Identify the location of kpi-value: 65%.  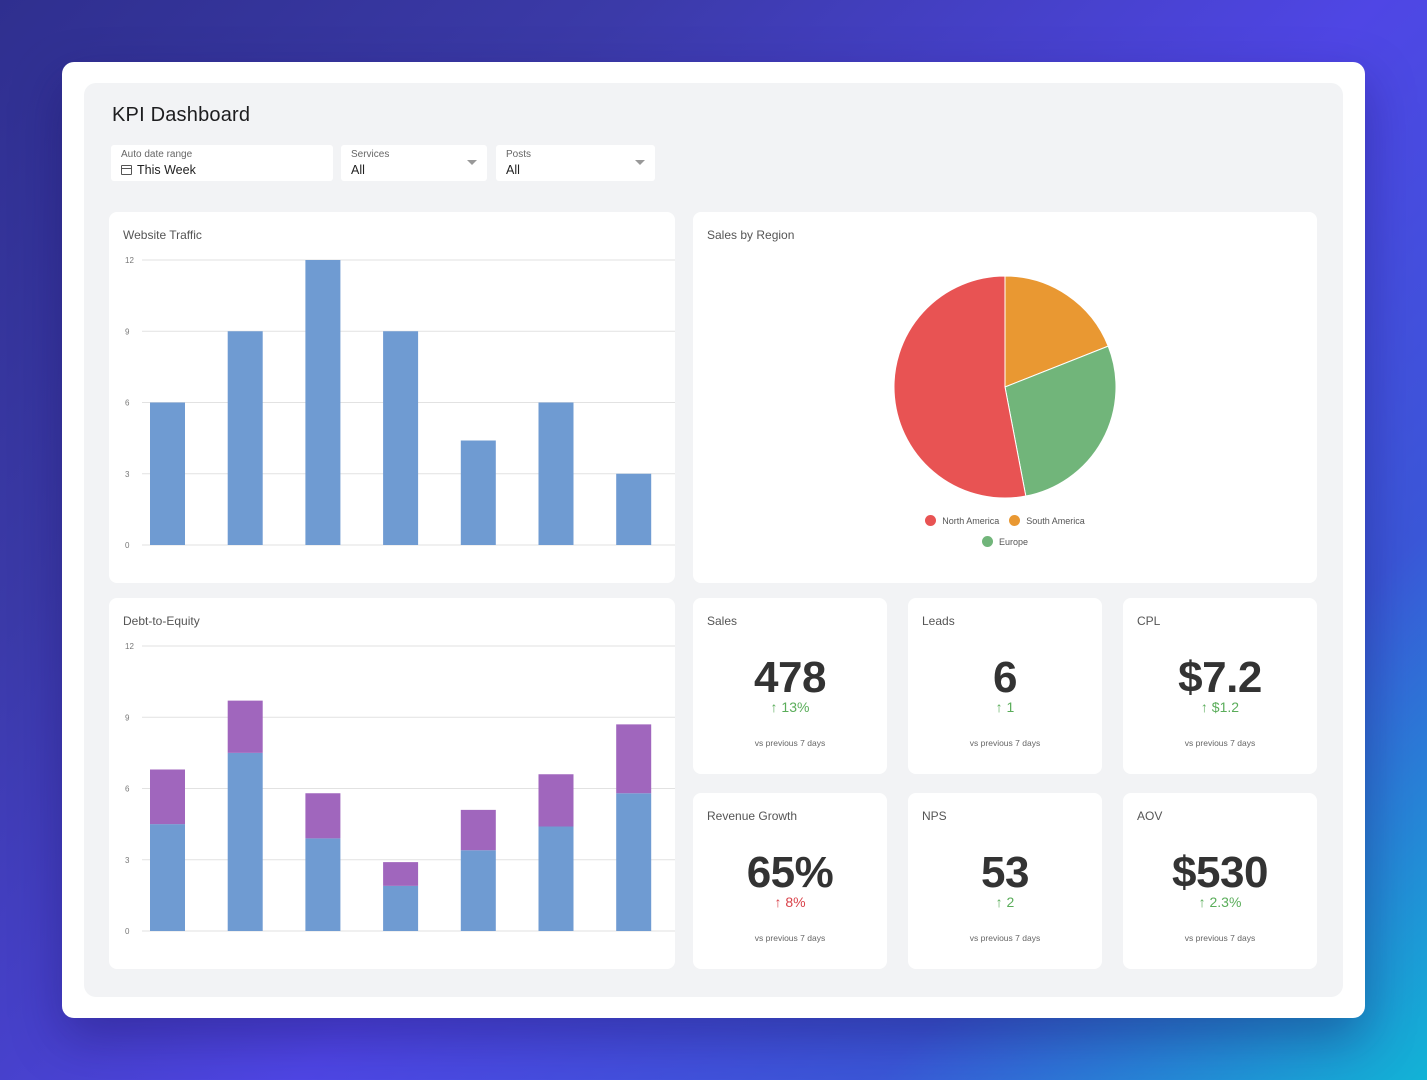
(790, 872).